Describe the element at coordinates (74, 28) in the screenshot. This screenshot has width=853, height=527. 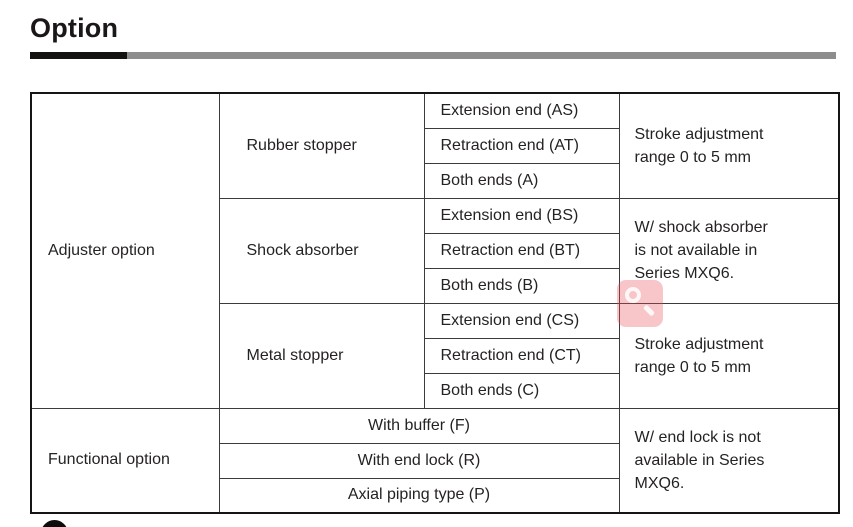
I see `page-title: Option` at that location.